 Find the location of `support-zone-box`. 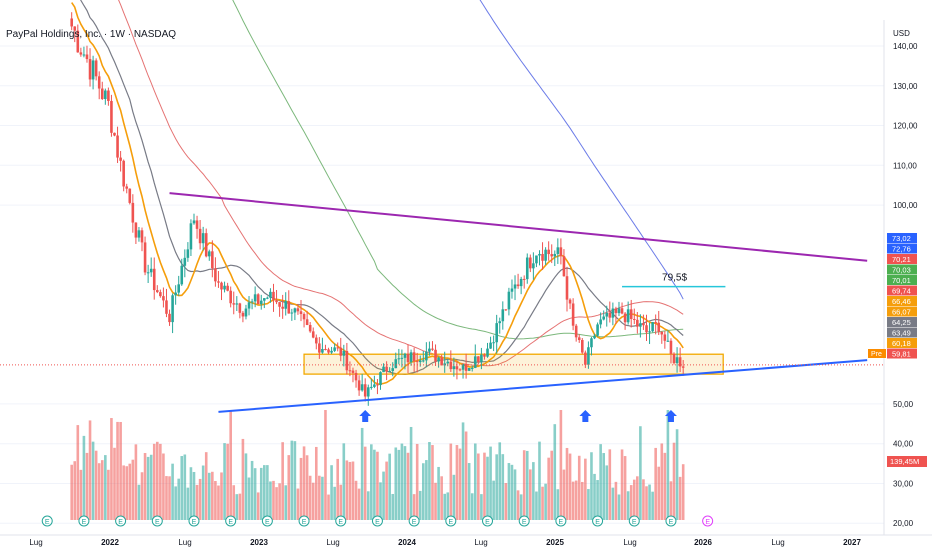

support-zone-box is located at coordinates (513, 364).